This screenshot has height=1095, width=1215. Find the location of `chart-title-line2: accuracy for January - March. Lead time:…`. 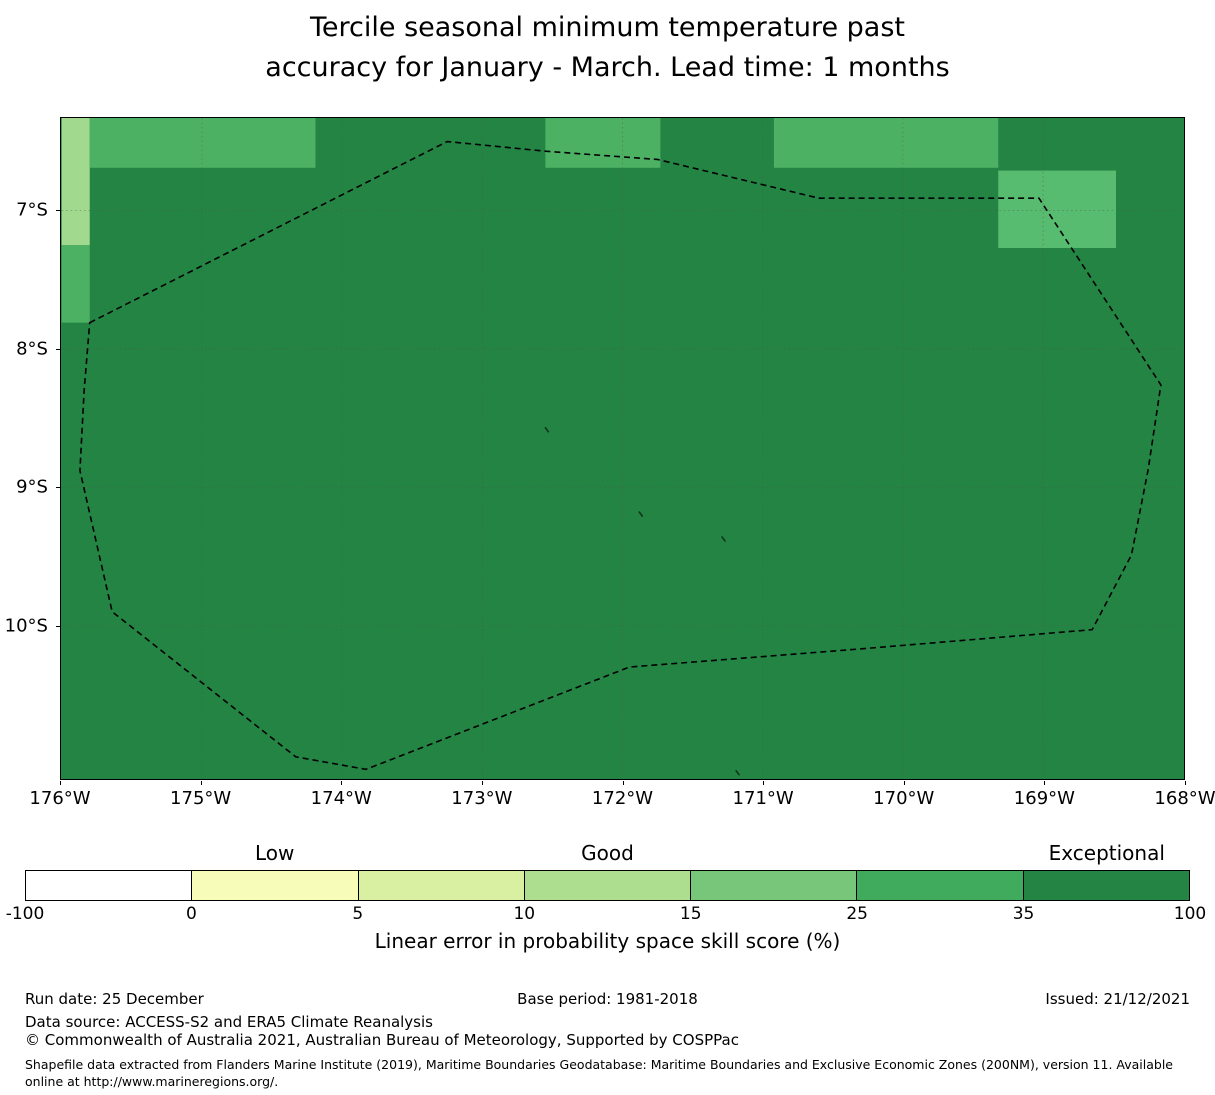

chart-title-line2: accuracy for January - March. Lead time:… is located at coordinates (607, 67).